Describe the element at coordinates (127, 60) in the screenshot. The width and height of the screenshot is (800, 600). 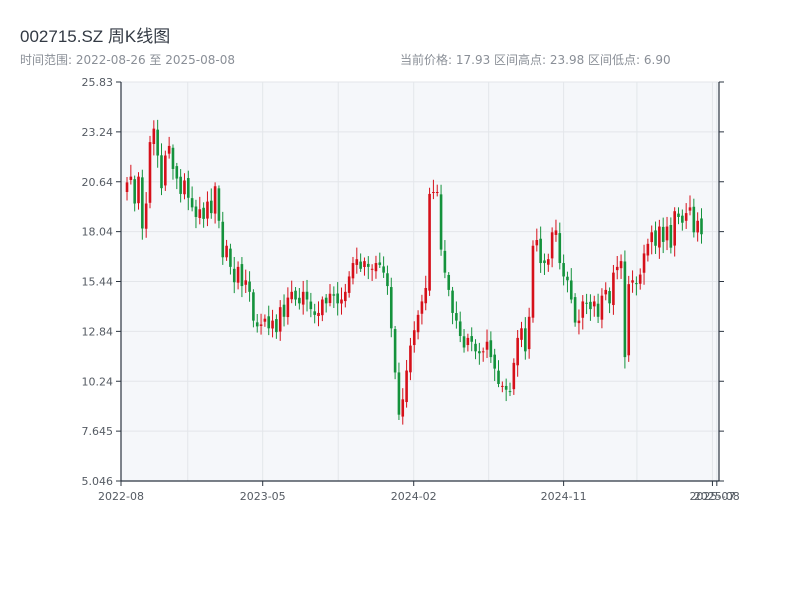
I see `date-range-text: 时间范围: 2022-08-26 至 2025-08-08` at that location.